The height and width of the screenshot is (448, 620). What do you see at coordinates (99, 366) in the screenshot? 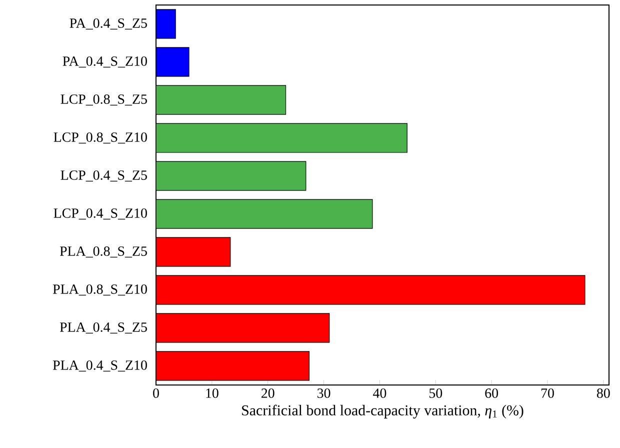
I see `y-tick-label: PLA_0.4_S_Z10` at bounding box center [99, 366].